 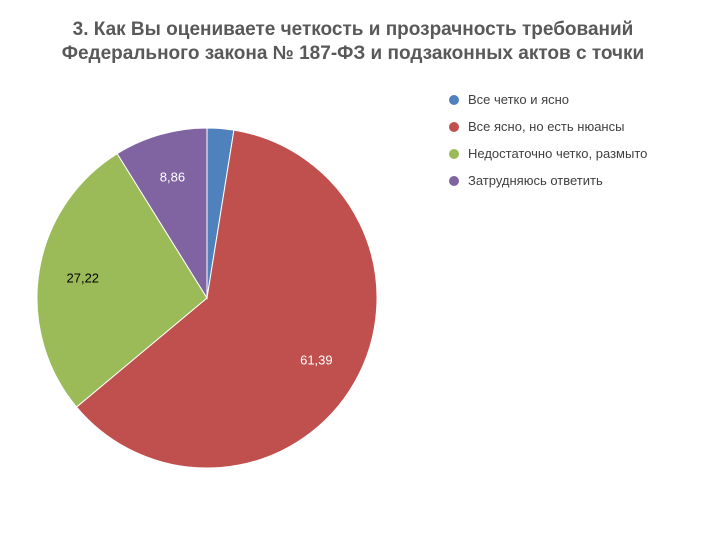 I want to click on data-label-clear-with-nuances: 61,39, so click(x=316, y=360).